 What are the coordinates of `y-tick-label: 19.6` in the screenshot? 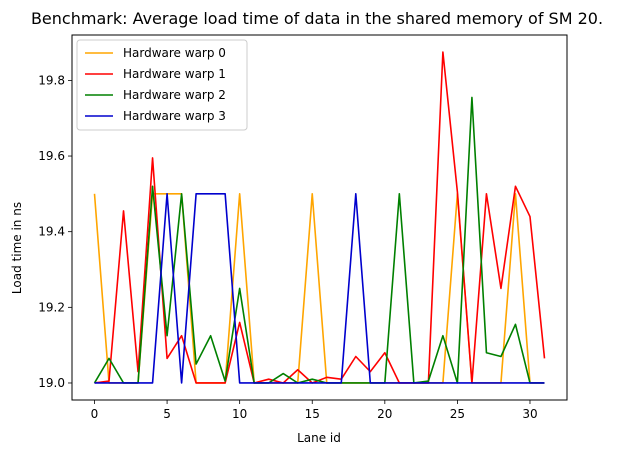 It's located at (51, 156).